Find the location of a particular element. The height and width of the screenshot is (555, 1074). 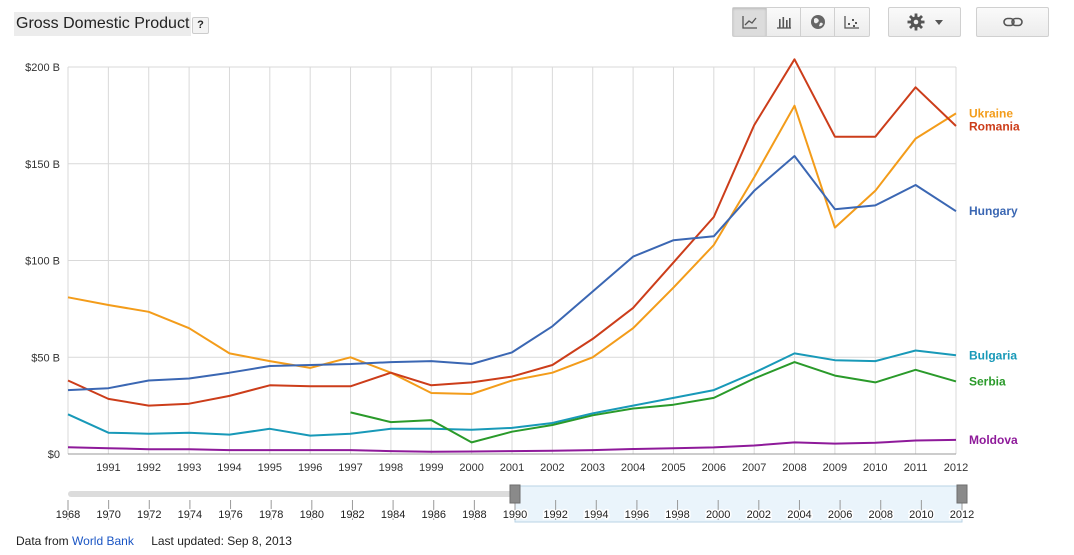

range-tick-label: 1996 is located at coordinates (637, 515).